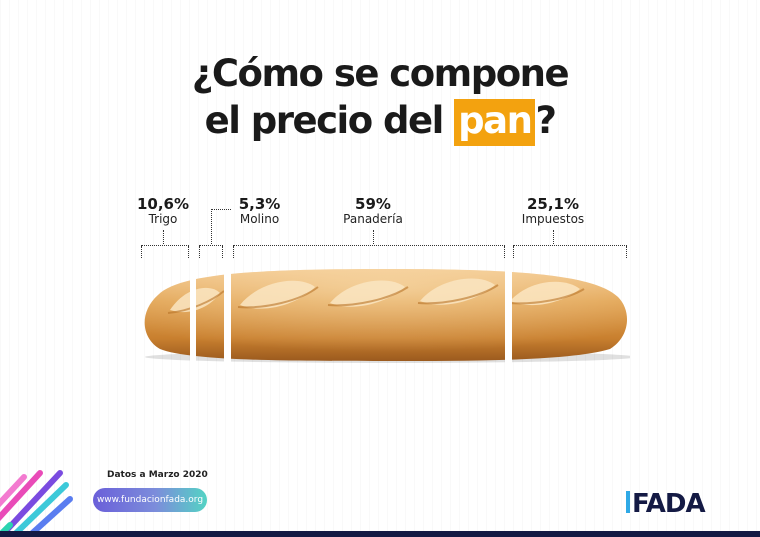 The image size is (760, 537). I want to click on trigo-connector, so click(163, 237).